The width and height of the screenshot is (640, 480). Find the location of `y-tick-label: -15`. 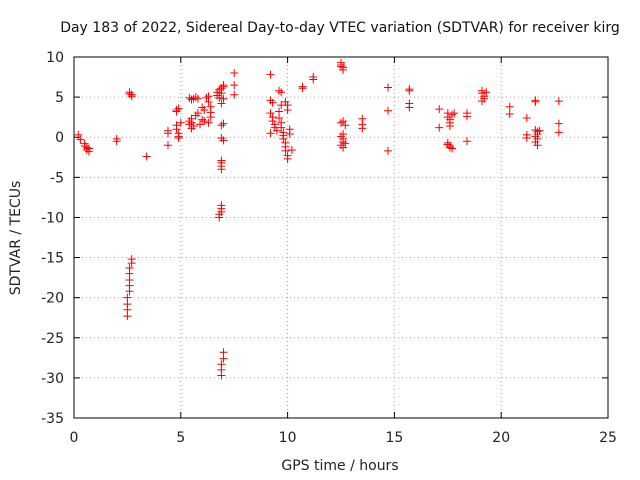

y-tick-label: -15 is located at coordinates (52, 259).